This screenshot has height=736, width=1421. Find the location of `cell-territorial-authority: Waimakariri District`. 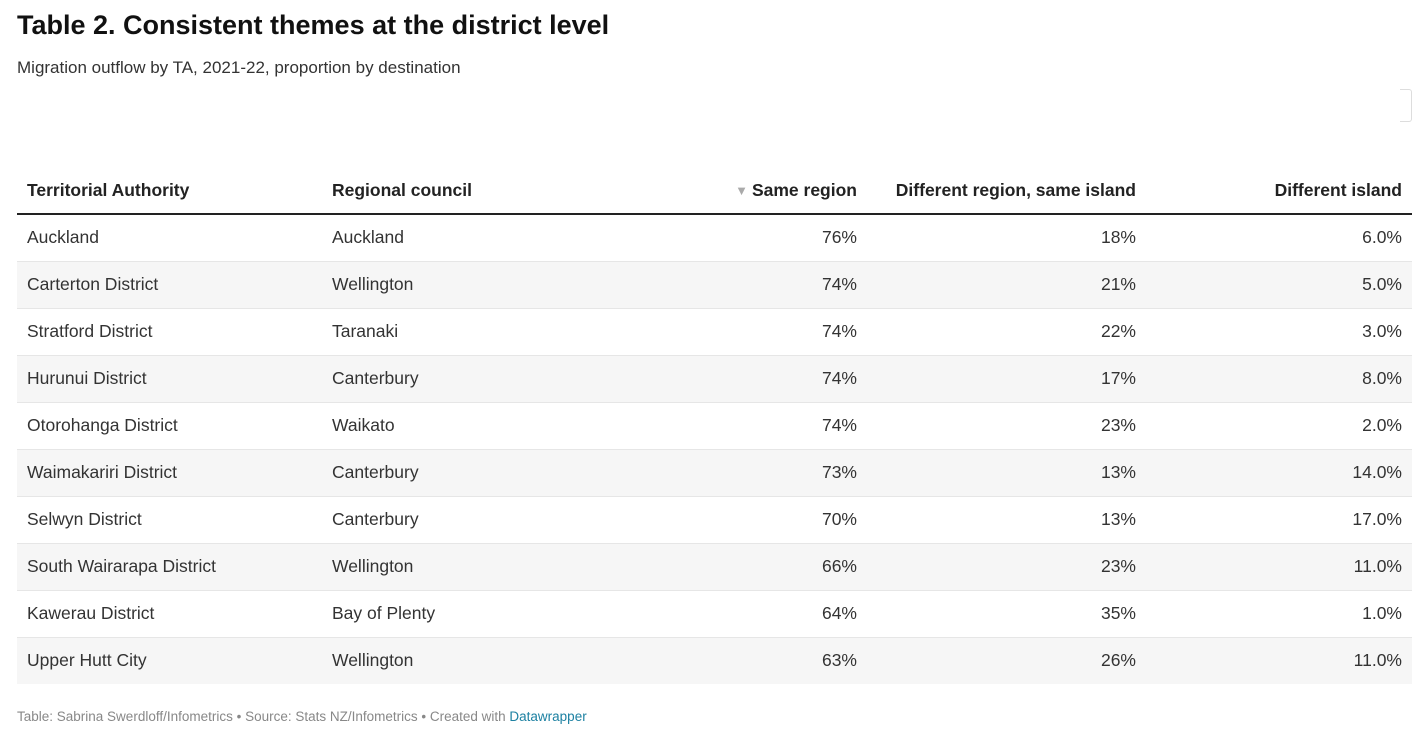

cell-territorial-authority: Waimakariri District is located at coordinates (169, 473).